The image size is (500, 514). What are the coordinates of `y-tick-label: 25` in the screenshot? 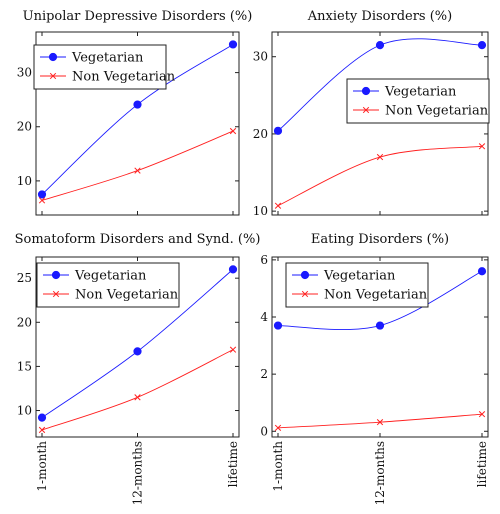 It's located at (24, 278).